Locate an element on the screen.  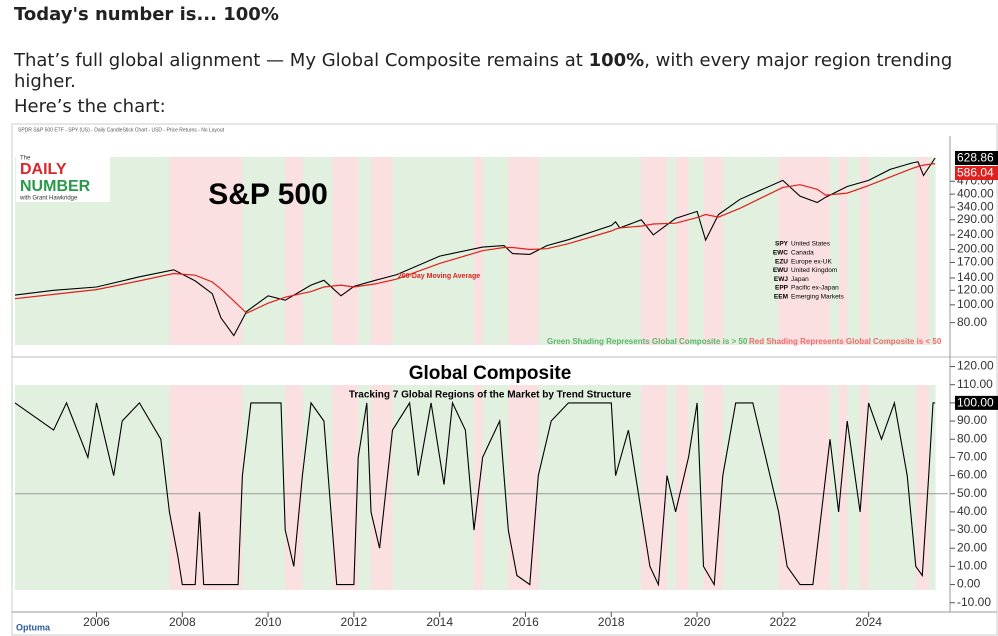
region-ticker: EZU is located at coordinates (781, 261).